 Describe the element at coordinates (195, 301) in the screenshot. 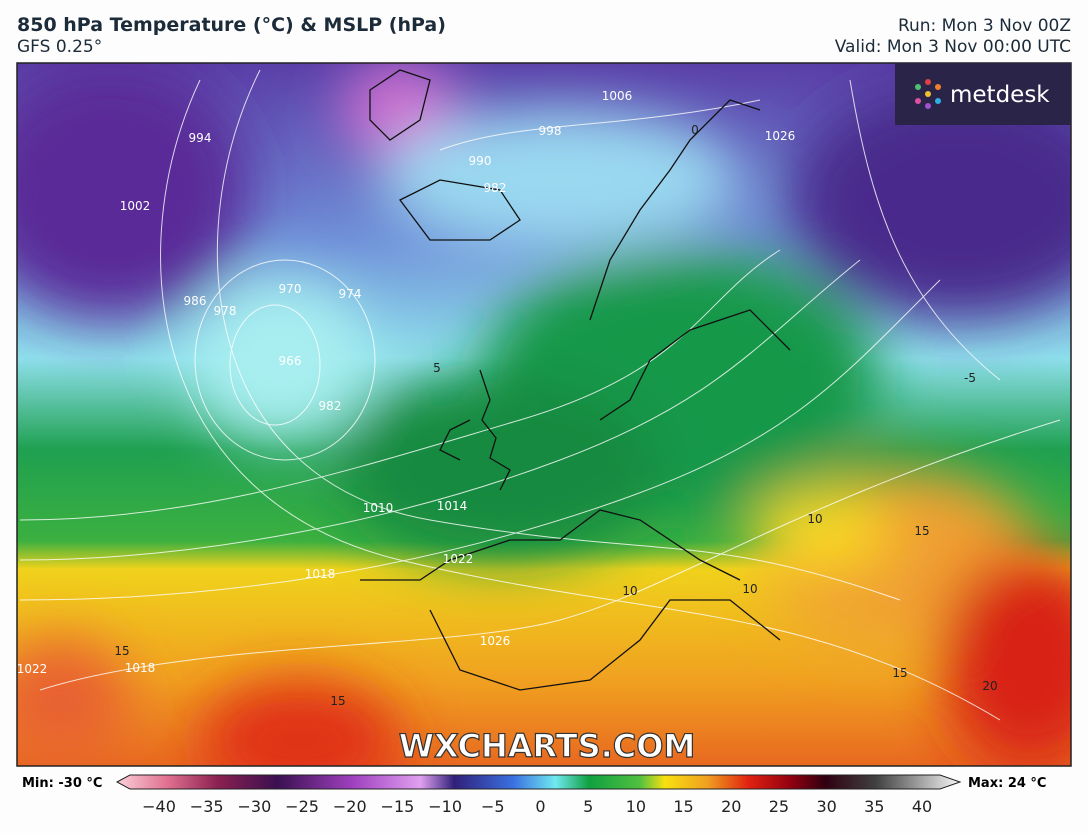

I see `isobar-label: 986` at that location.